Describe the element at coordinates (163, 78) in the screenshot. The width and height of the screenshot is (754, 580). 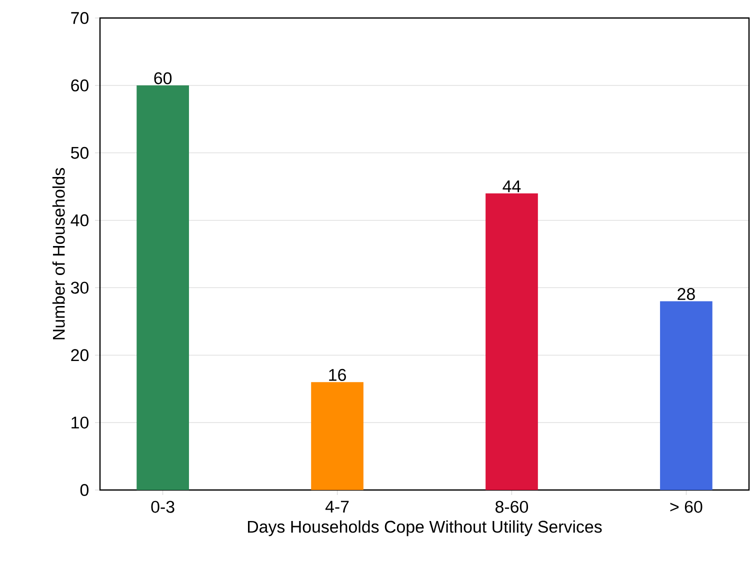
I see `data-label: 60` at that location.